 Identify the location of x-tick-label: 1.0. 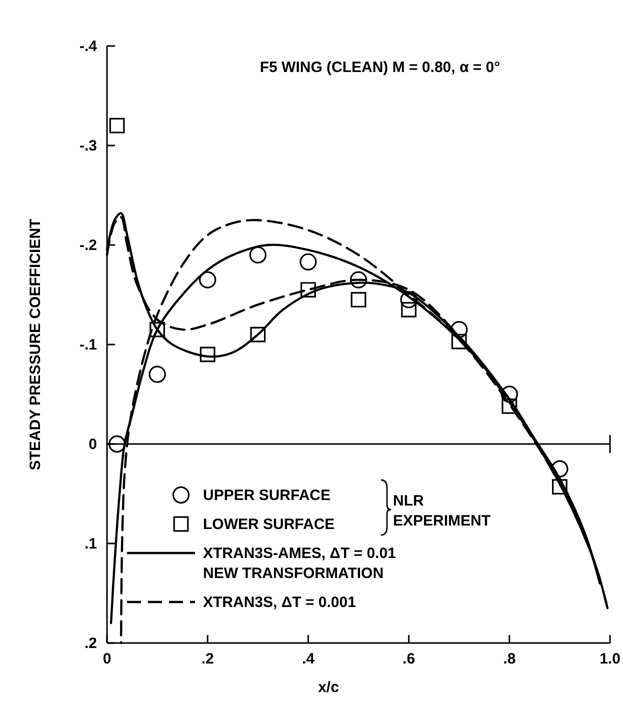
(610, 659).